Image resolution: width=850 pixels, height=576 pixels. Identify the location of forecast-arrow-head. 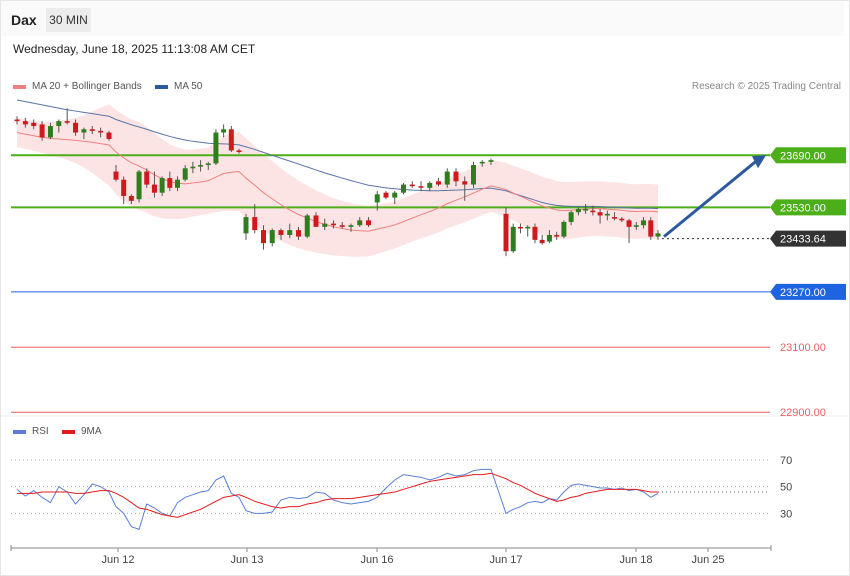
(759, 162).